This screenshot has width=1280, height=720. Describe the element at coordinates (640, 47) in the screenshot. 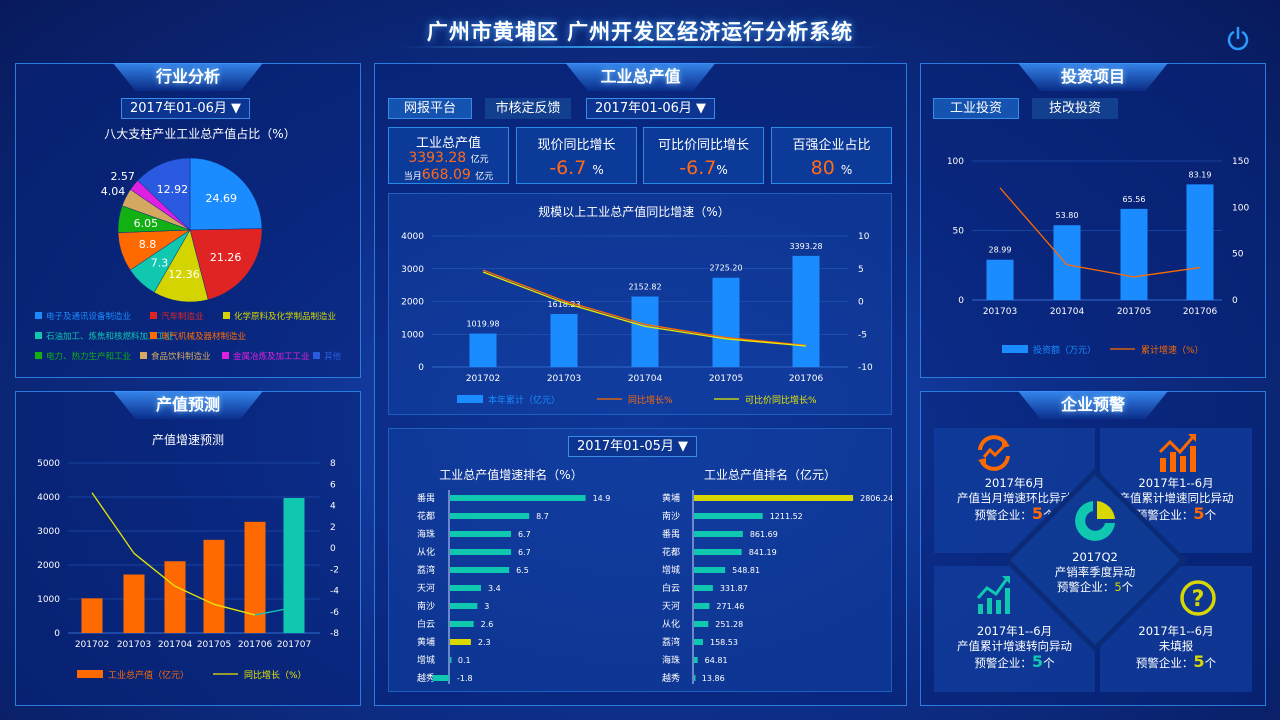

I see `title-underline` at that location.